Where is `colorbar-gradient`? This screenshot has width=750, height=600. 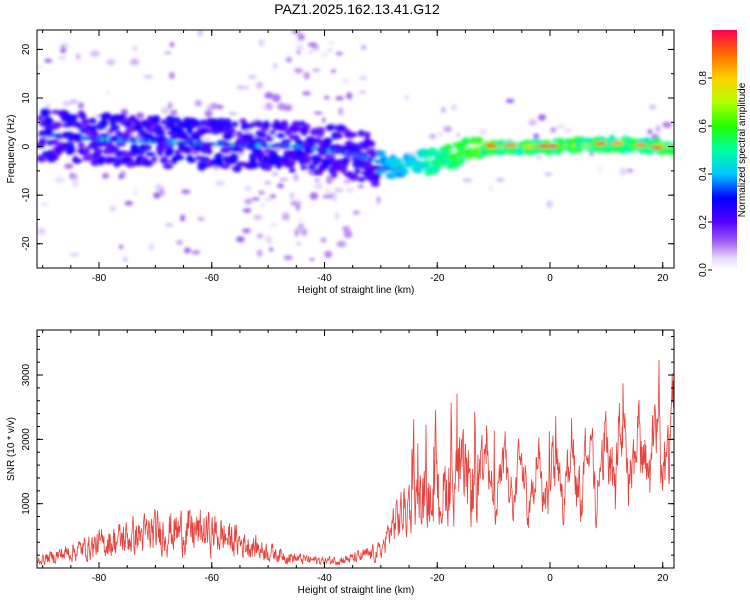
colorbar-gradient is located at coordinates (724, 150).